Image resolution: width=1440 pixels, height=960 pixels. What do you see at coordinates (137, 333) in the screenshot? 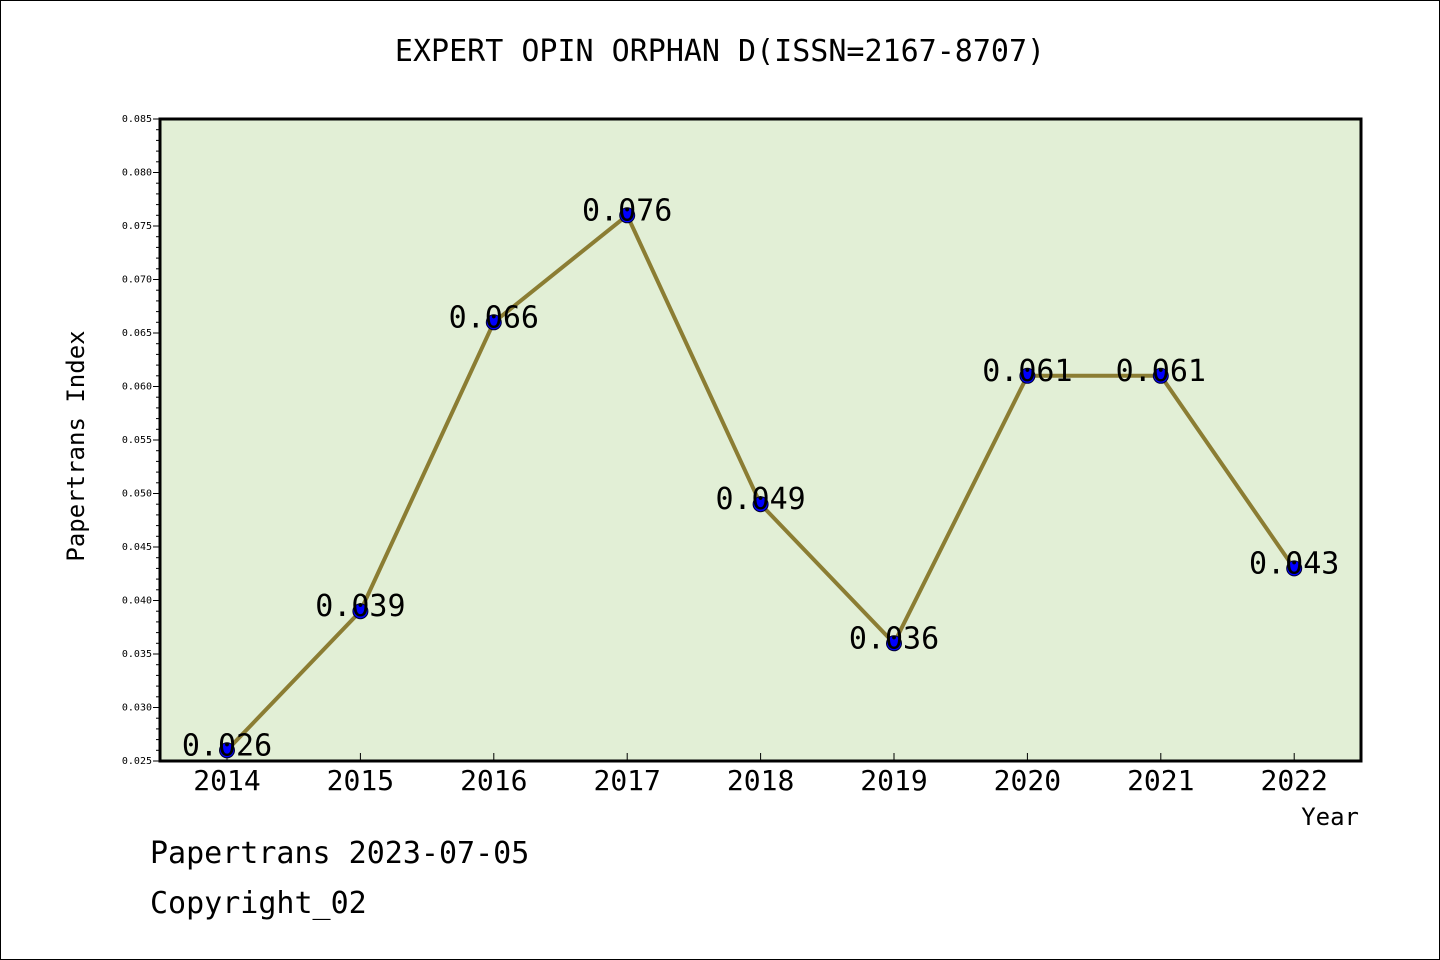
I see `y-tick-label: 0.065` at bounding box center [137, 333].